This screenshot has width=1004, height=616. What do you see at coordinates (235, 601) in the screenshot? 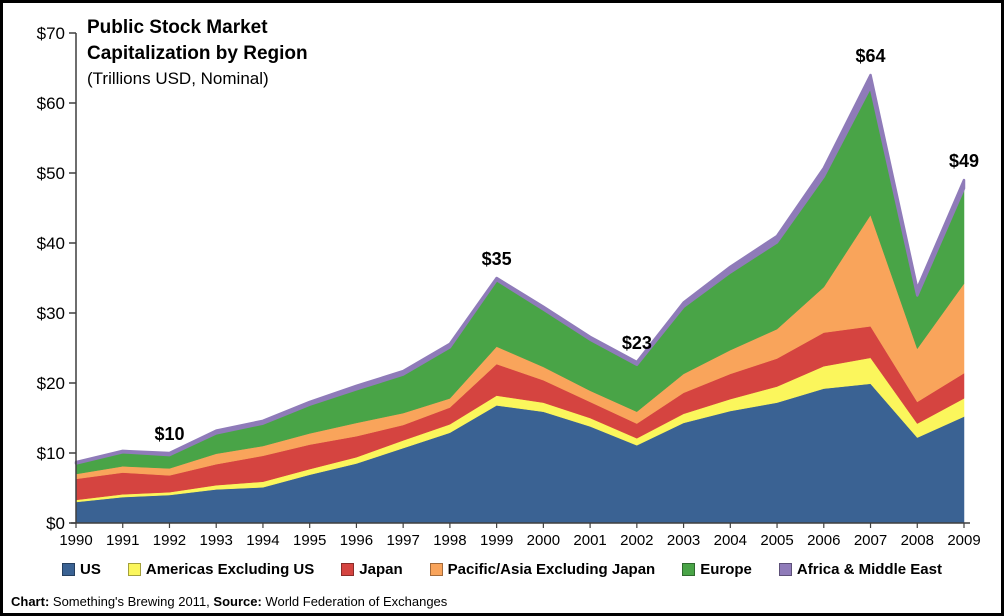
I see `footer-source-label: Source:` at bounding box center [235, 601].